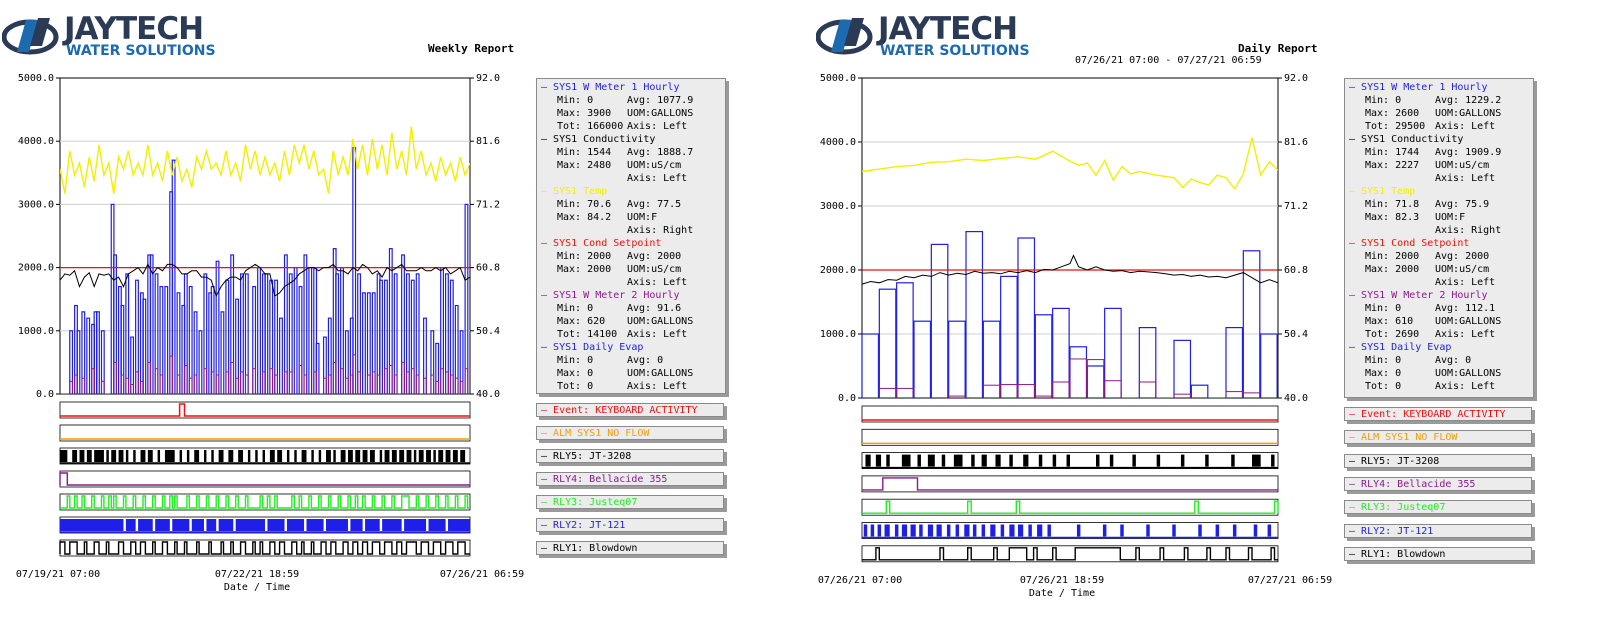 Image resolution: width=1600 pixels, height=636 pixels. What do you see at coordinates (654, 308) in the screenshot?
I see `legend-stat: Avg: 91.6` at bounding box center [654, 308].